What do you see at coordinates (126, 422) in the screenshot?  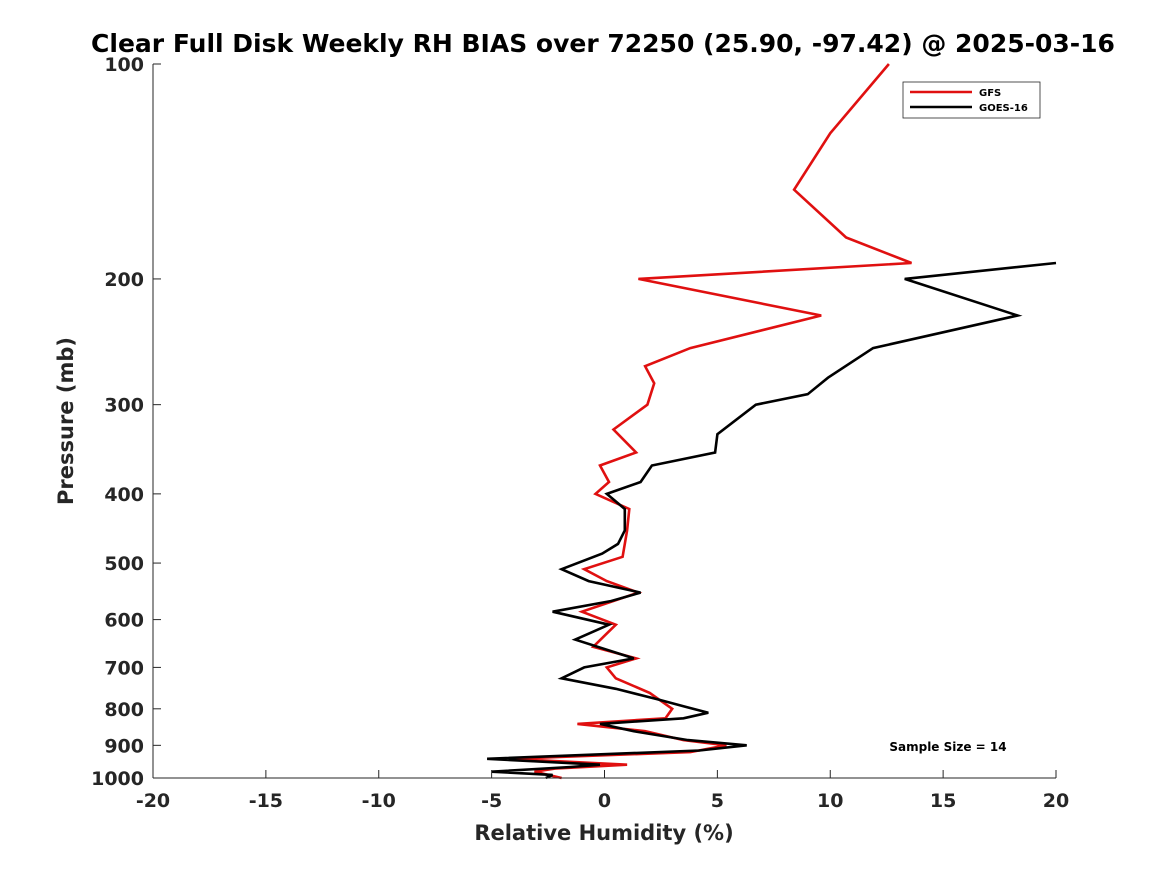 I see `y-axis-ticks: 100 200 300 400 500 600 700 800 900 1000` at bounding box center [126, 422].